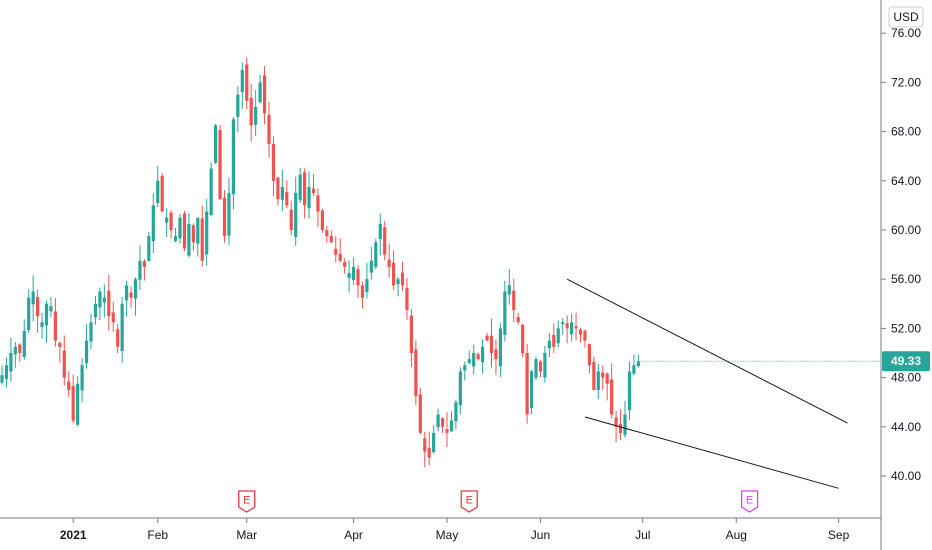  Describe the element at coordinates (455, 530) in the screenshot. I see `time-axis: 2021 Feb Mar Apr May Jun Jul Aug Sep` at that location.